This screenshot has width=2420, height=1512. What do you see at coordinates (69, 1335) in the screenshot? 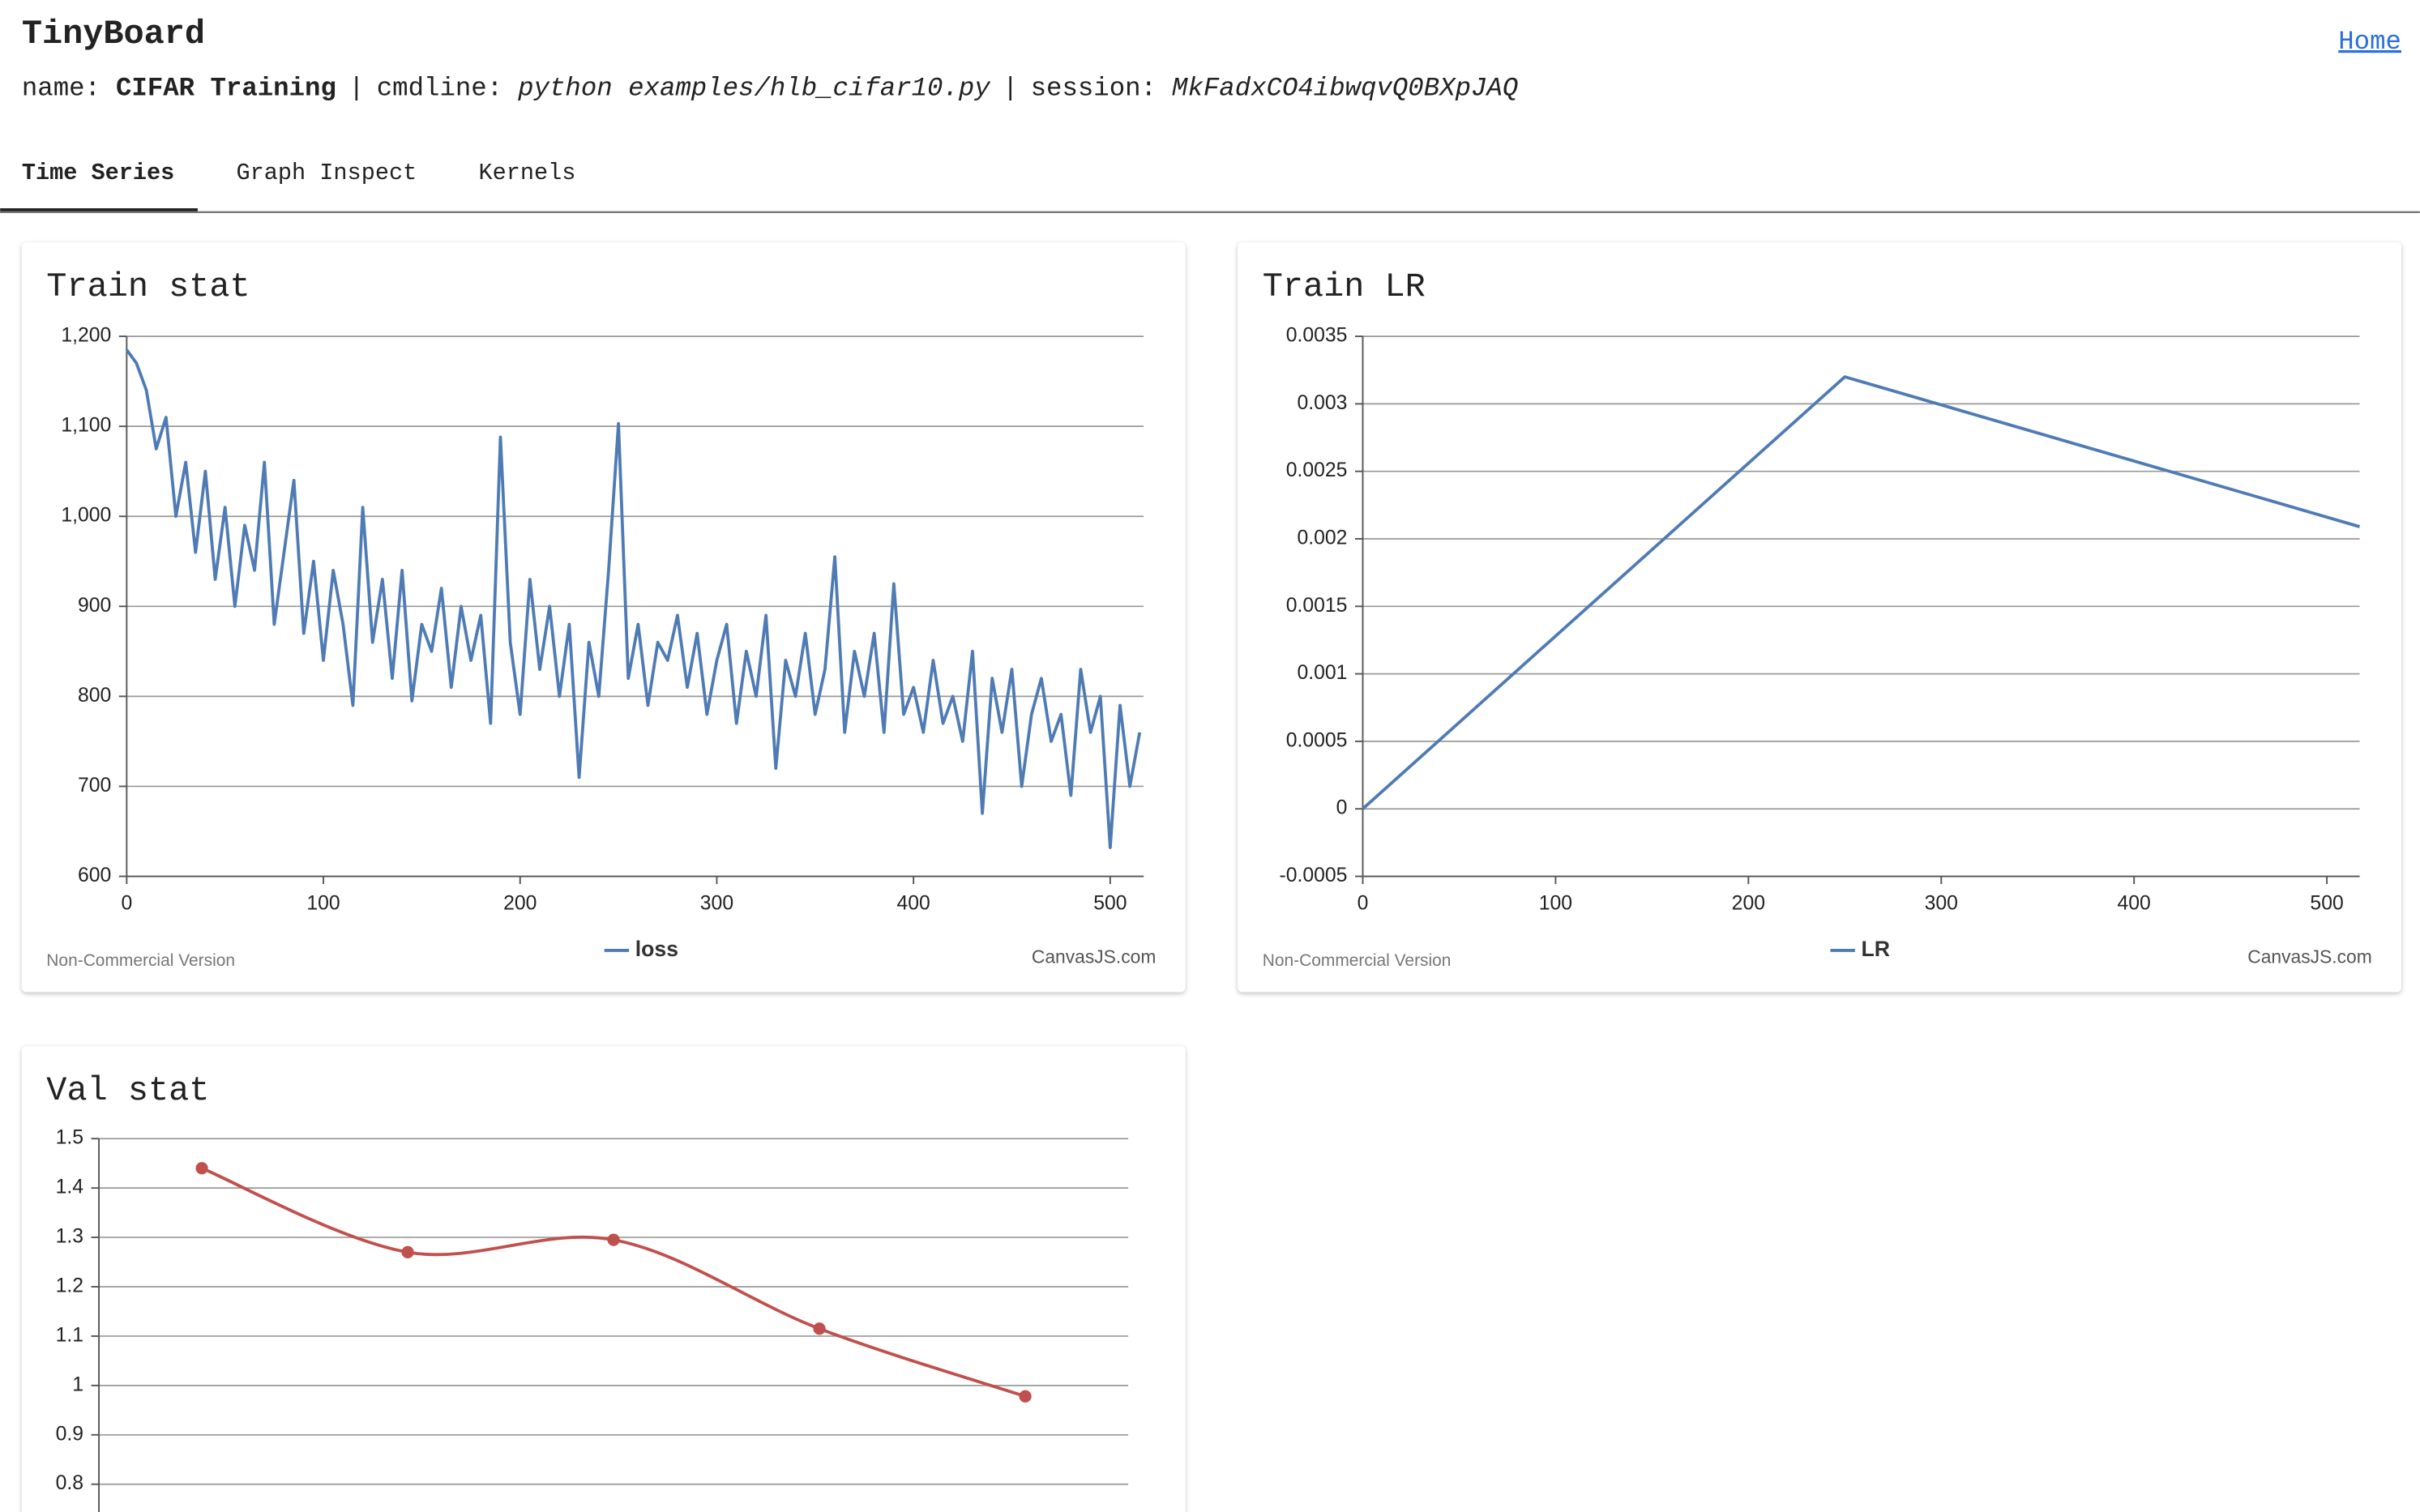
I see `y-tick-label: 1.1` at bounding box center [69, 1335].